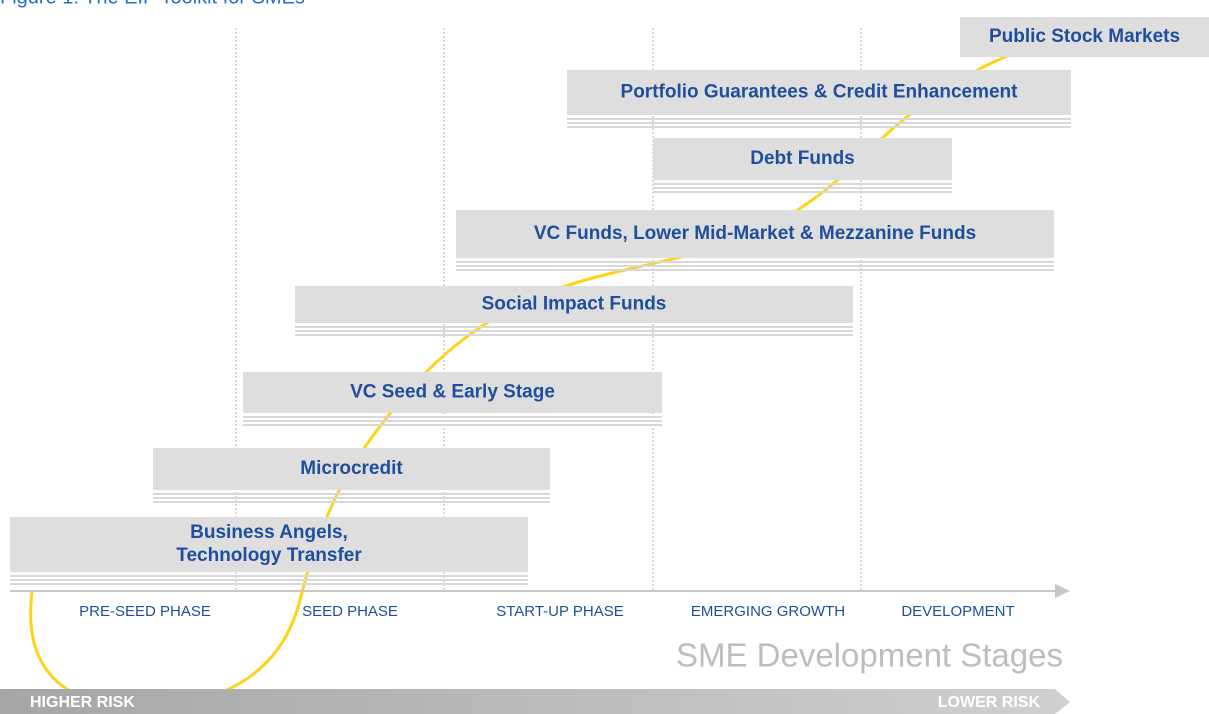 The height and width of the screenshot is (714, 1209). I want to click on axis-title: SME Development Stages, so click(869, 655).